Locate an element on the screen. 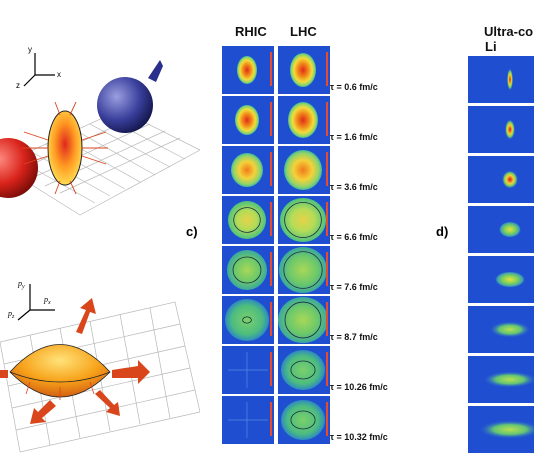 The image size is (534, 462). nucleus-red is located at coordinates (19, 168).